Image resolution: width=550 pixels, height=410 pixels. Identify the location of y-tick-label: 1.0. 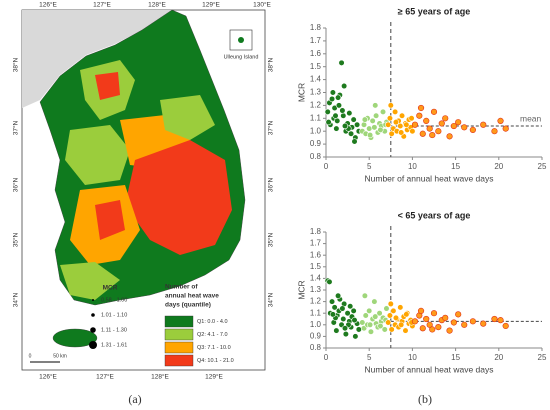
(316, 130).